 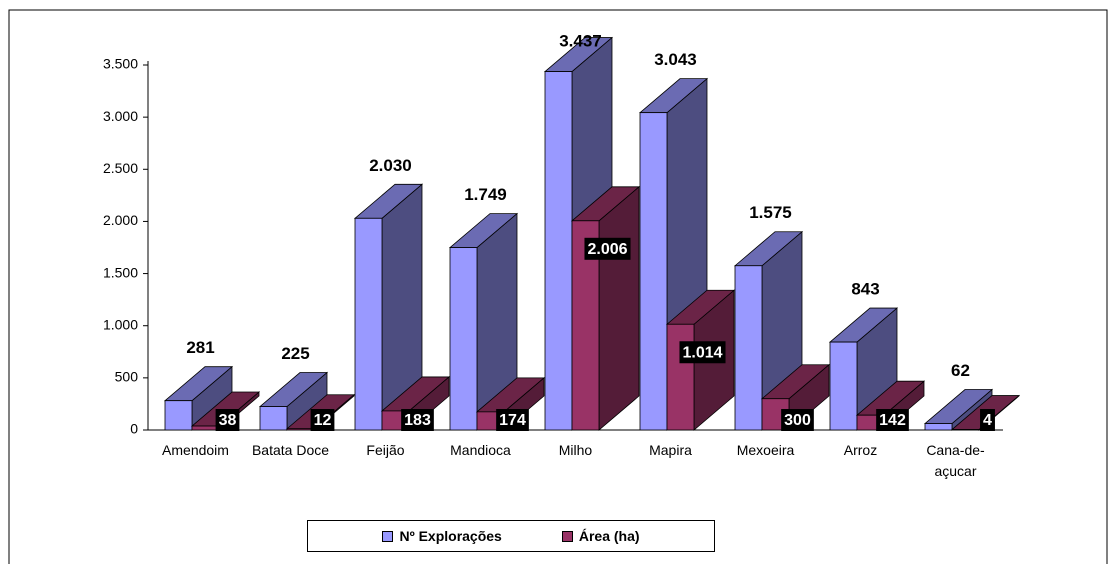 What do you see at coordinates (127, 377) in the screenshot?
I see `y-tick-label: 500` at bounding box center [127, 377].